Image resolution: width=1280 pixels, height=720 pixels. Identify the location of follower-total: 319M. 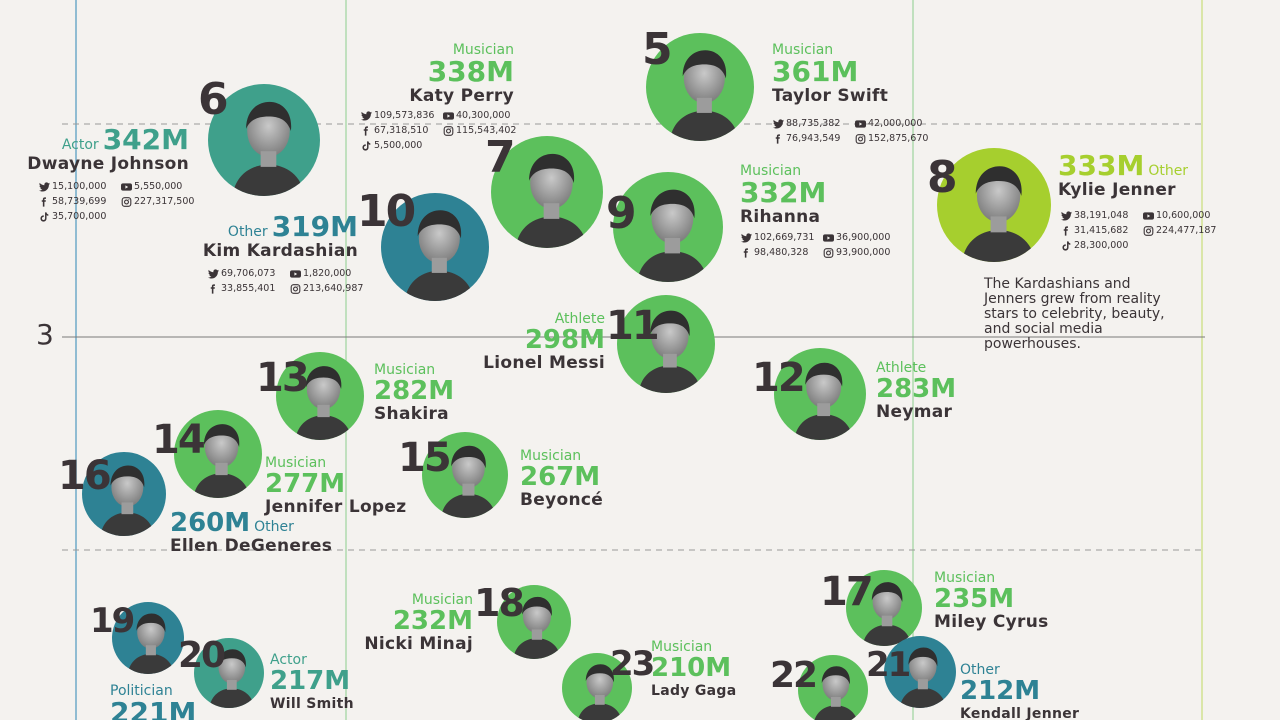
(314, 226).